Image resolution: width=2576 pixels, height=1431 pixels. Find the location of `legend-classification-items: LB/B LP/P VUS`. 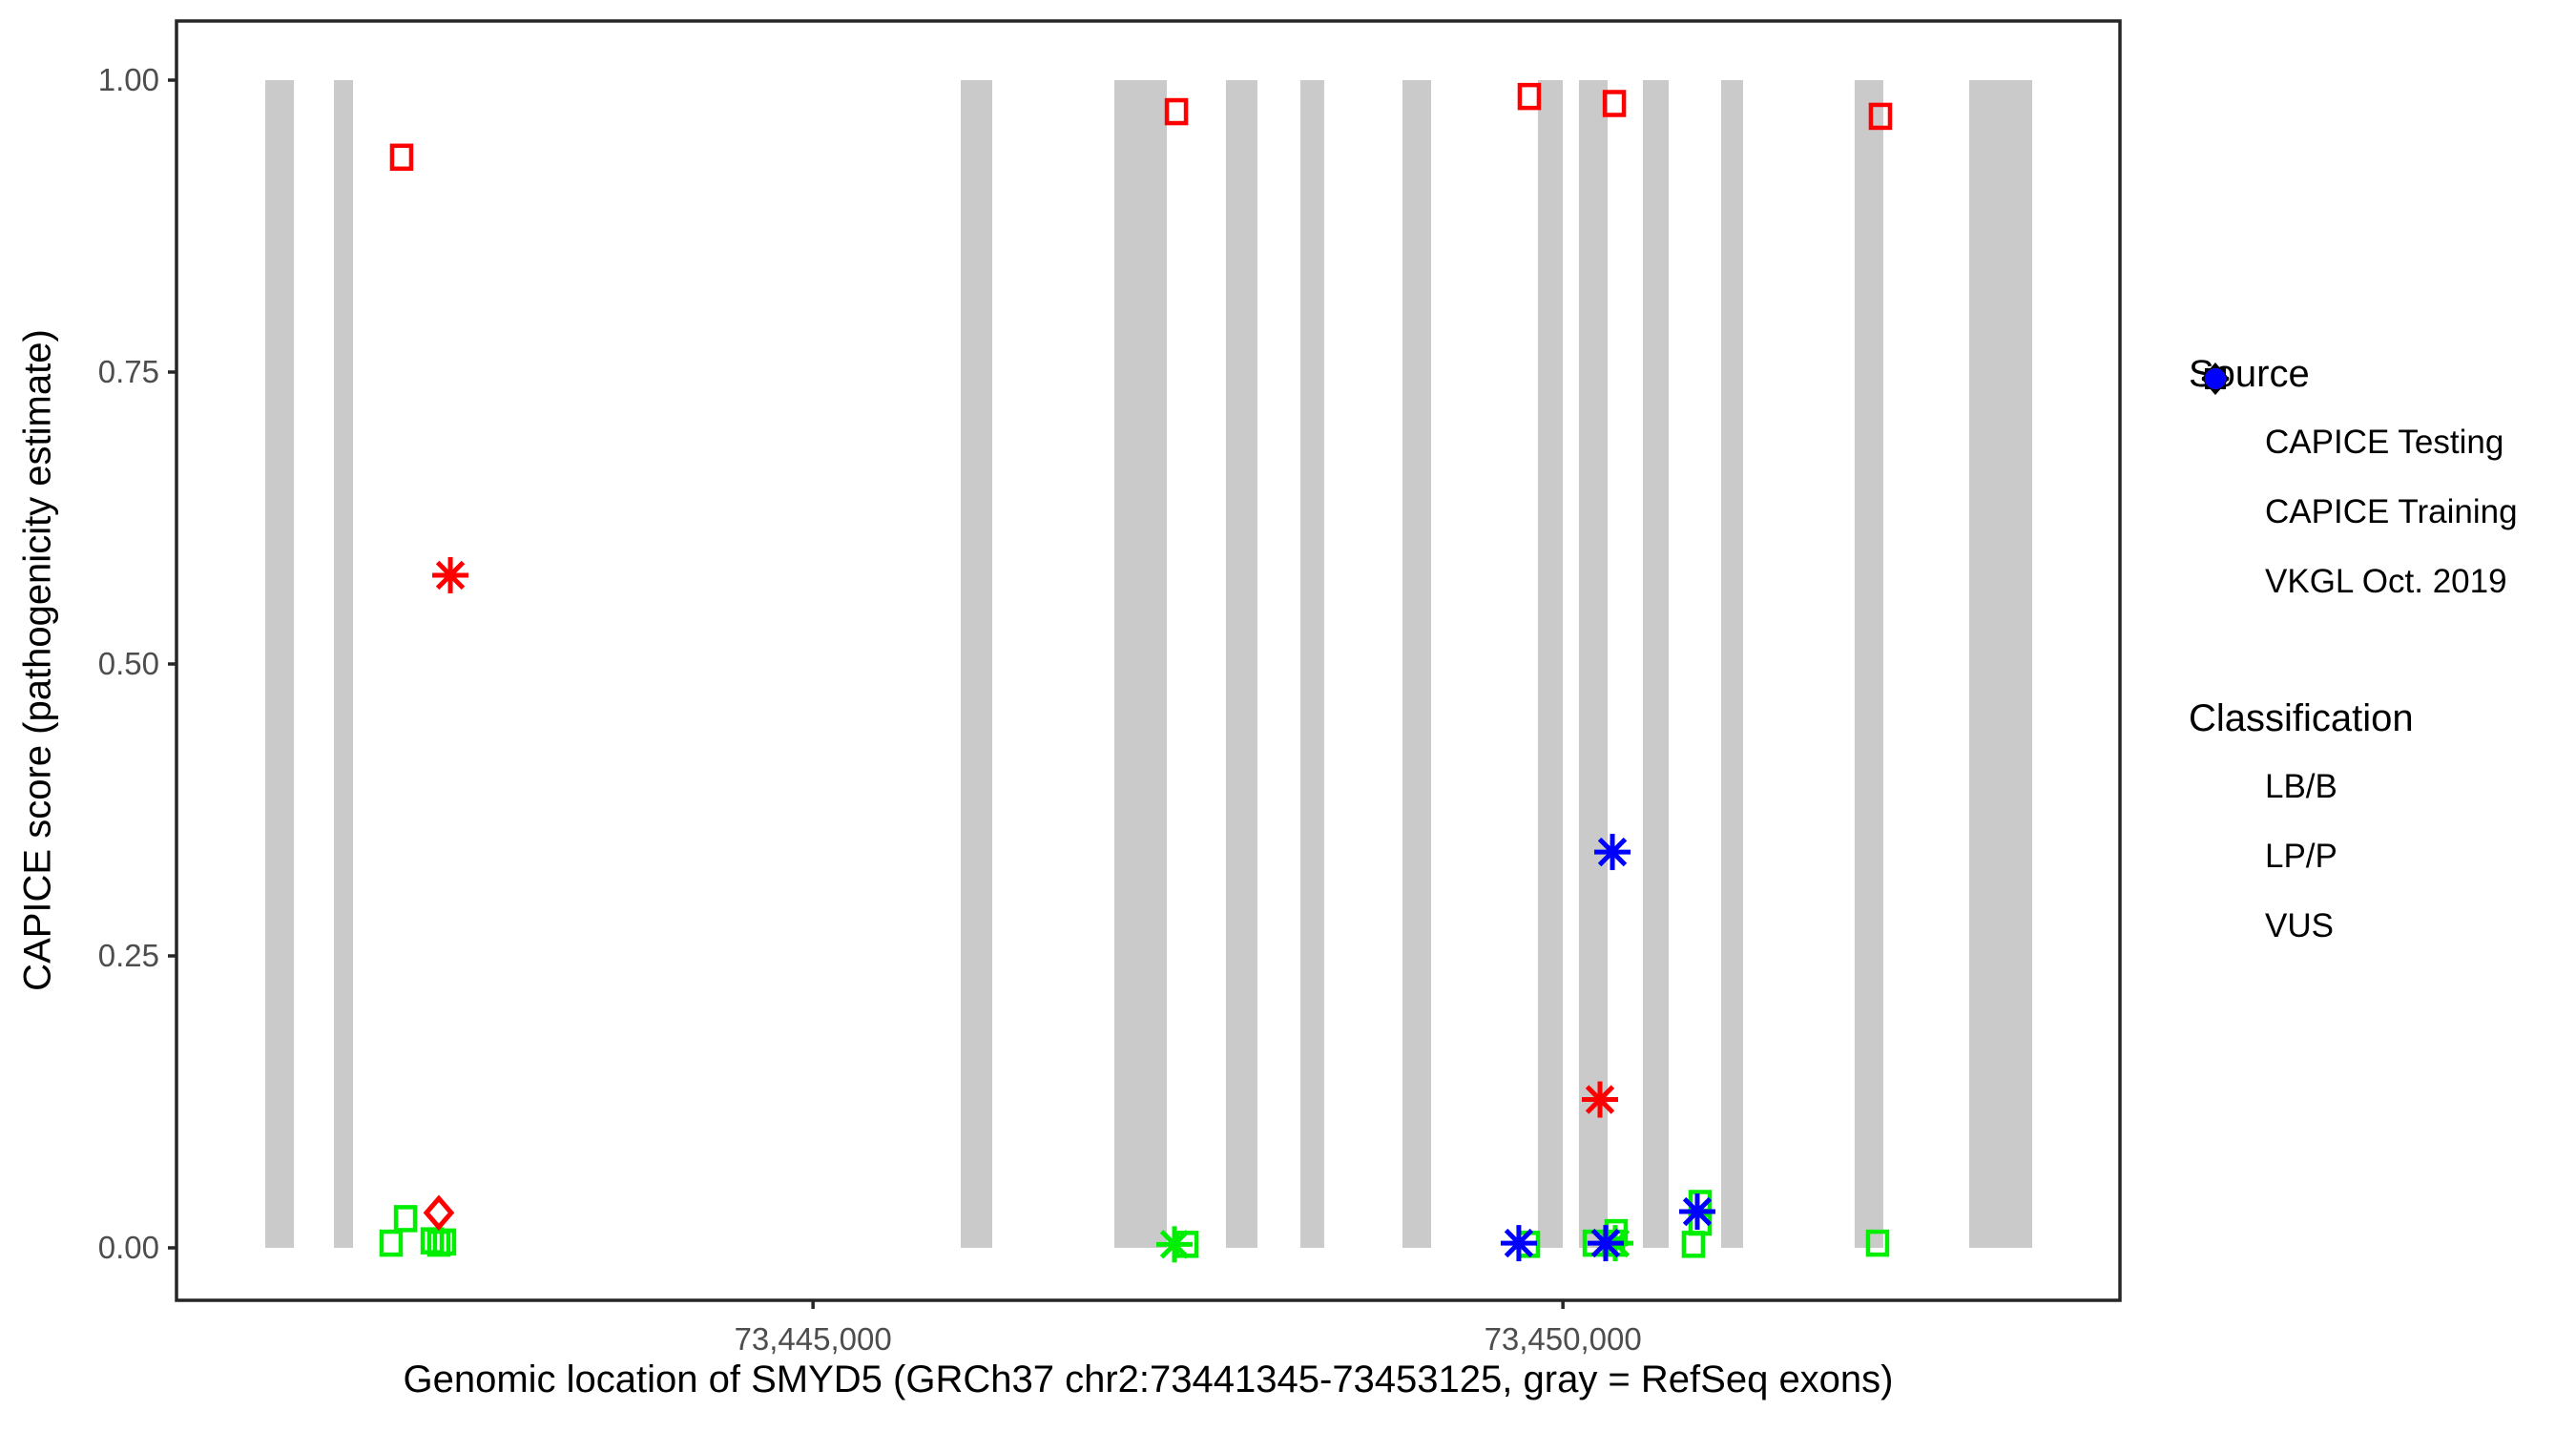

legend-classification-items: LB/B LP/P VUS is located at coordinates (2379, 664).